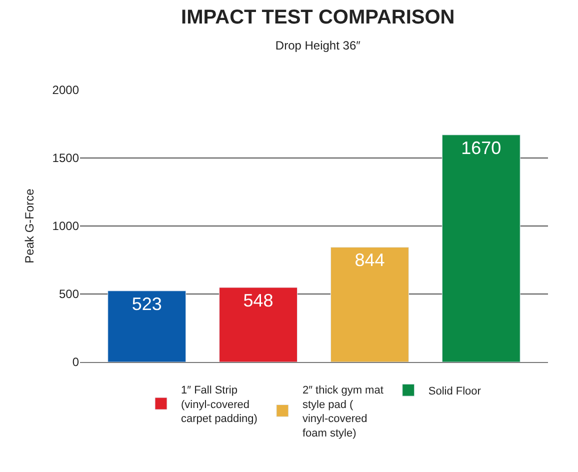 The height and width of the screenshot is (472, 578). I want to click on data-label: 1670, so click(481, 148).